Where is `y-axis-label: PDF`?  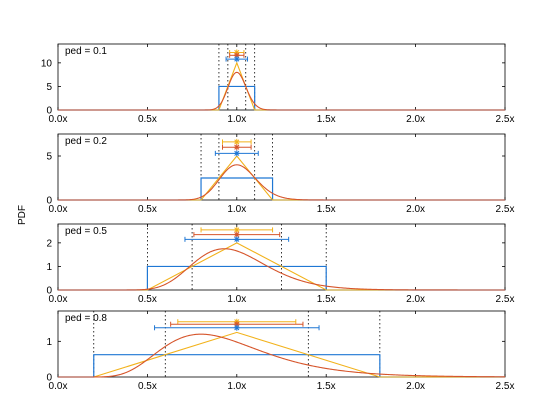
y-axis-label: PDF is located at coordinates (22, 215).